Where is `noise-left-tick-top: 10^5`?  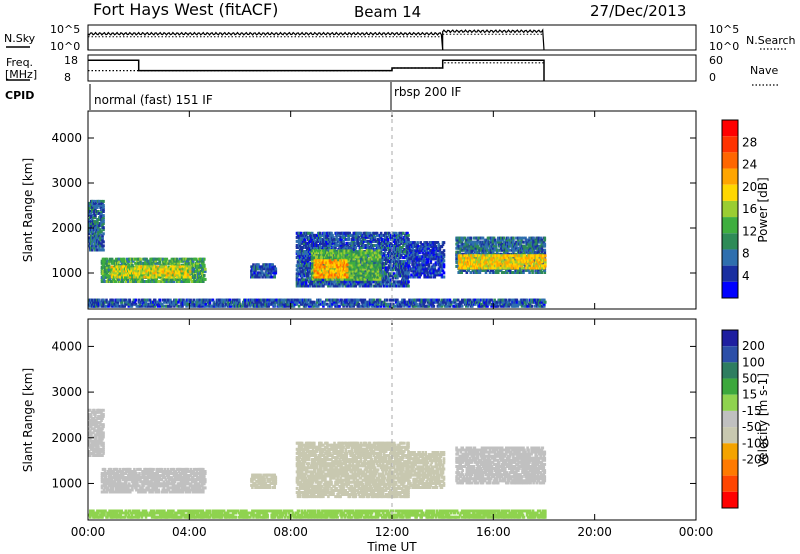
noise-left-tick-top: 10^5 is located at coordinates (65, 29).